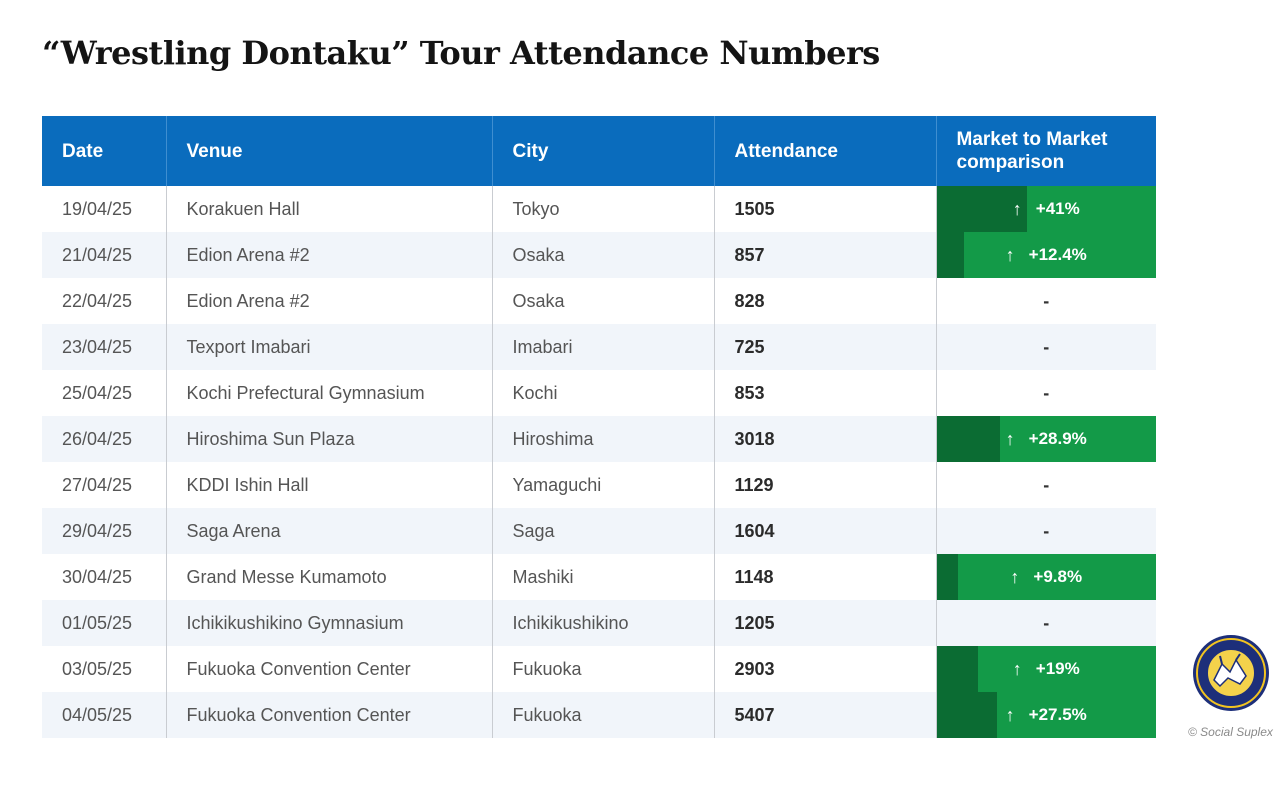  What do you see at coordinates (104, 577) in the screenshot?
I see `cell-date: 30/04/25` at bounding box center [104, 577].